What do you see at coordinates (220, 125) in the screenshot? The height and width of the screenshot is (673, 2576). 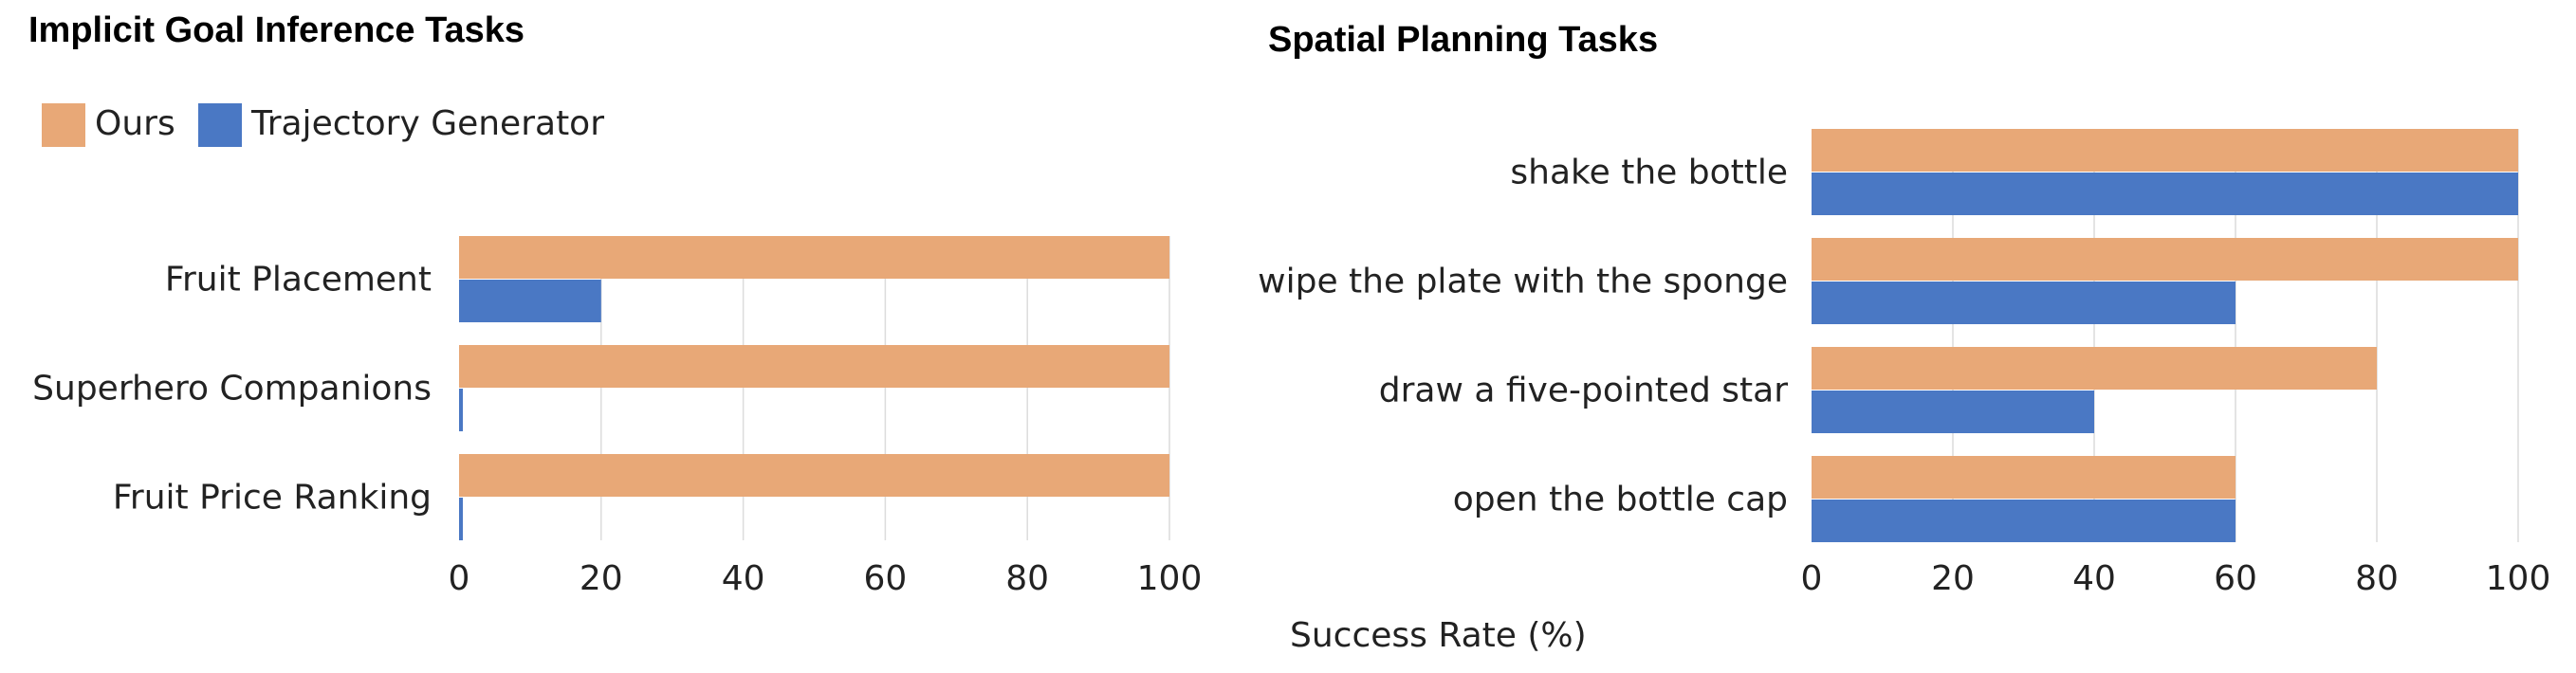 I see `legend-swatch-trajectory-generator` at bounding box center [220, 125].